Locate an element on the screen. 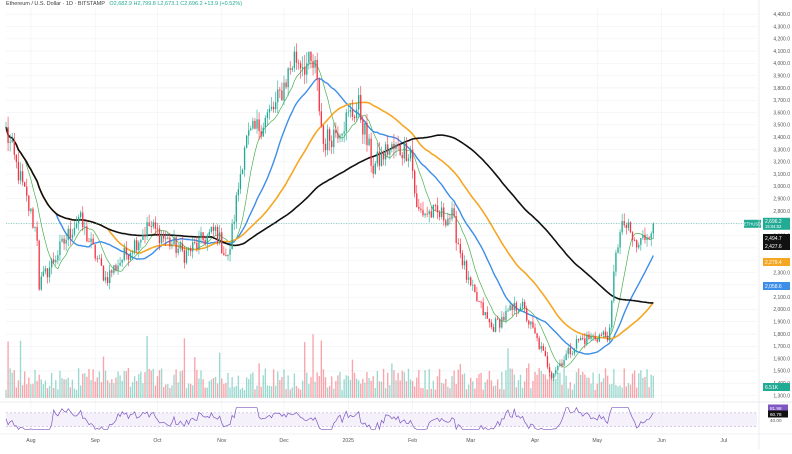 This screenshot has width=792, height=454. y-tick-label: 3,100.0 is located at coordinates (781, 175).